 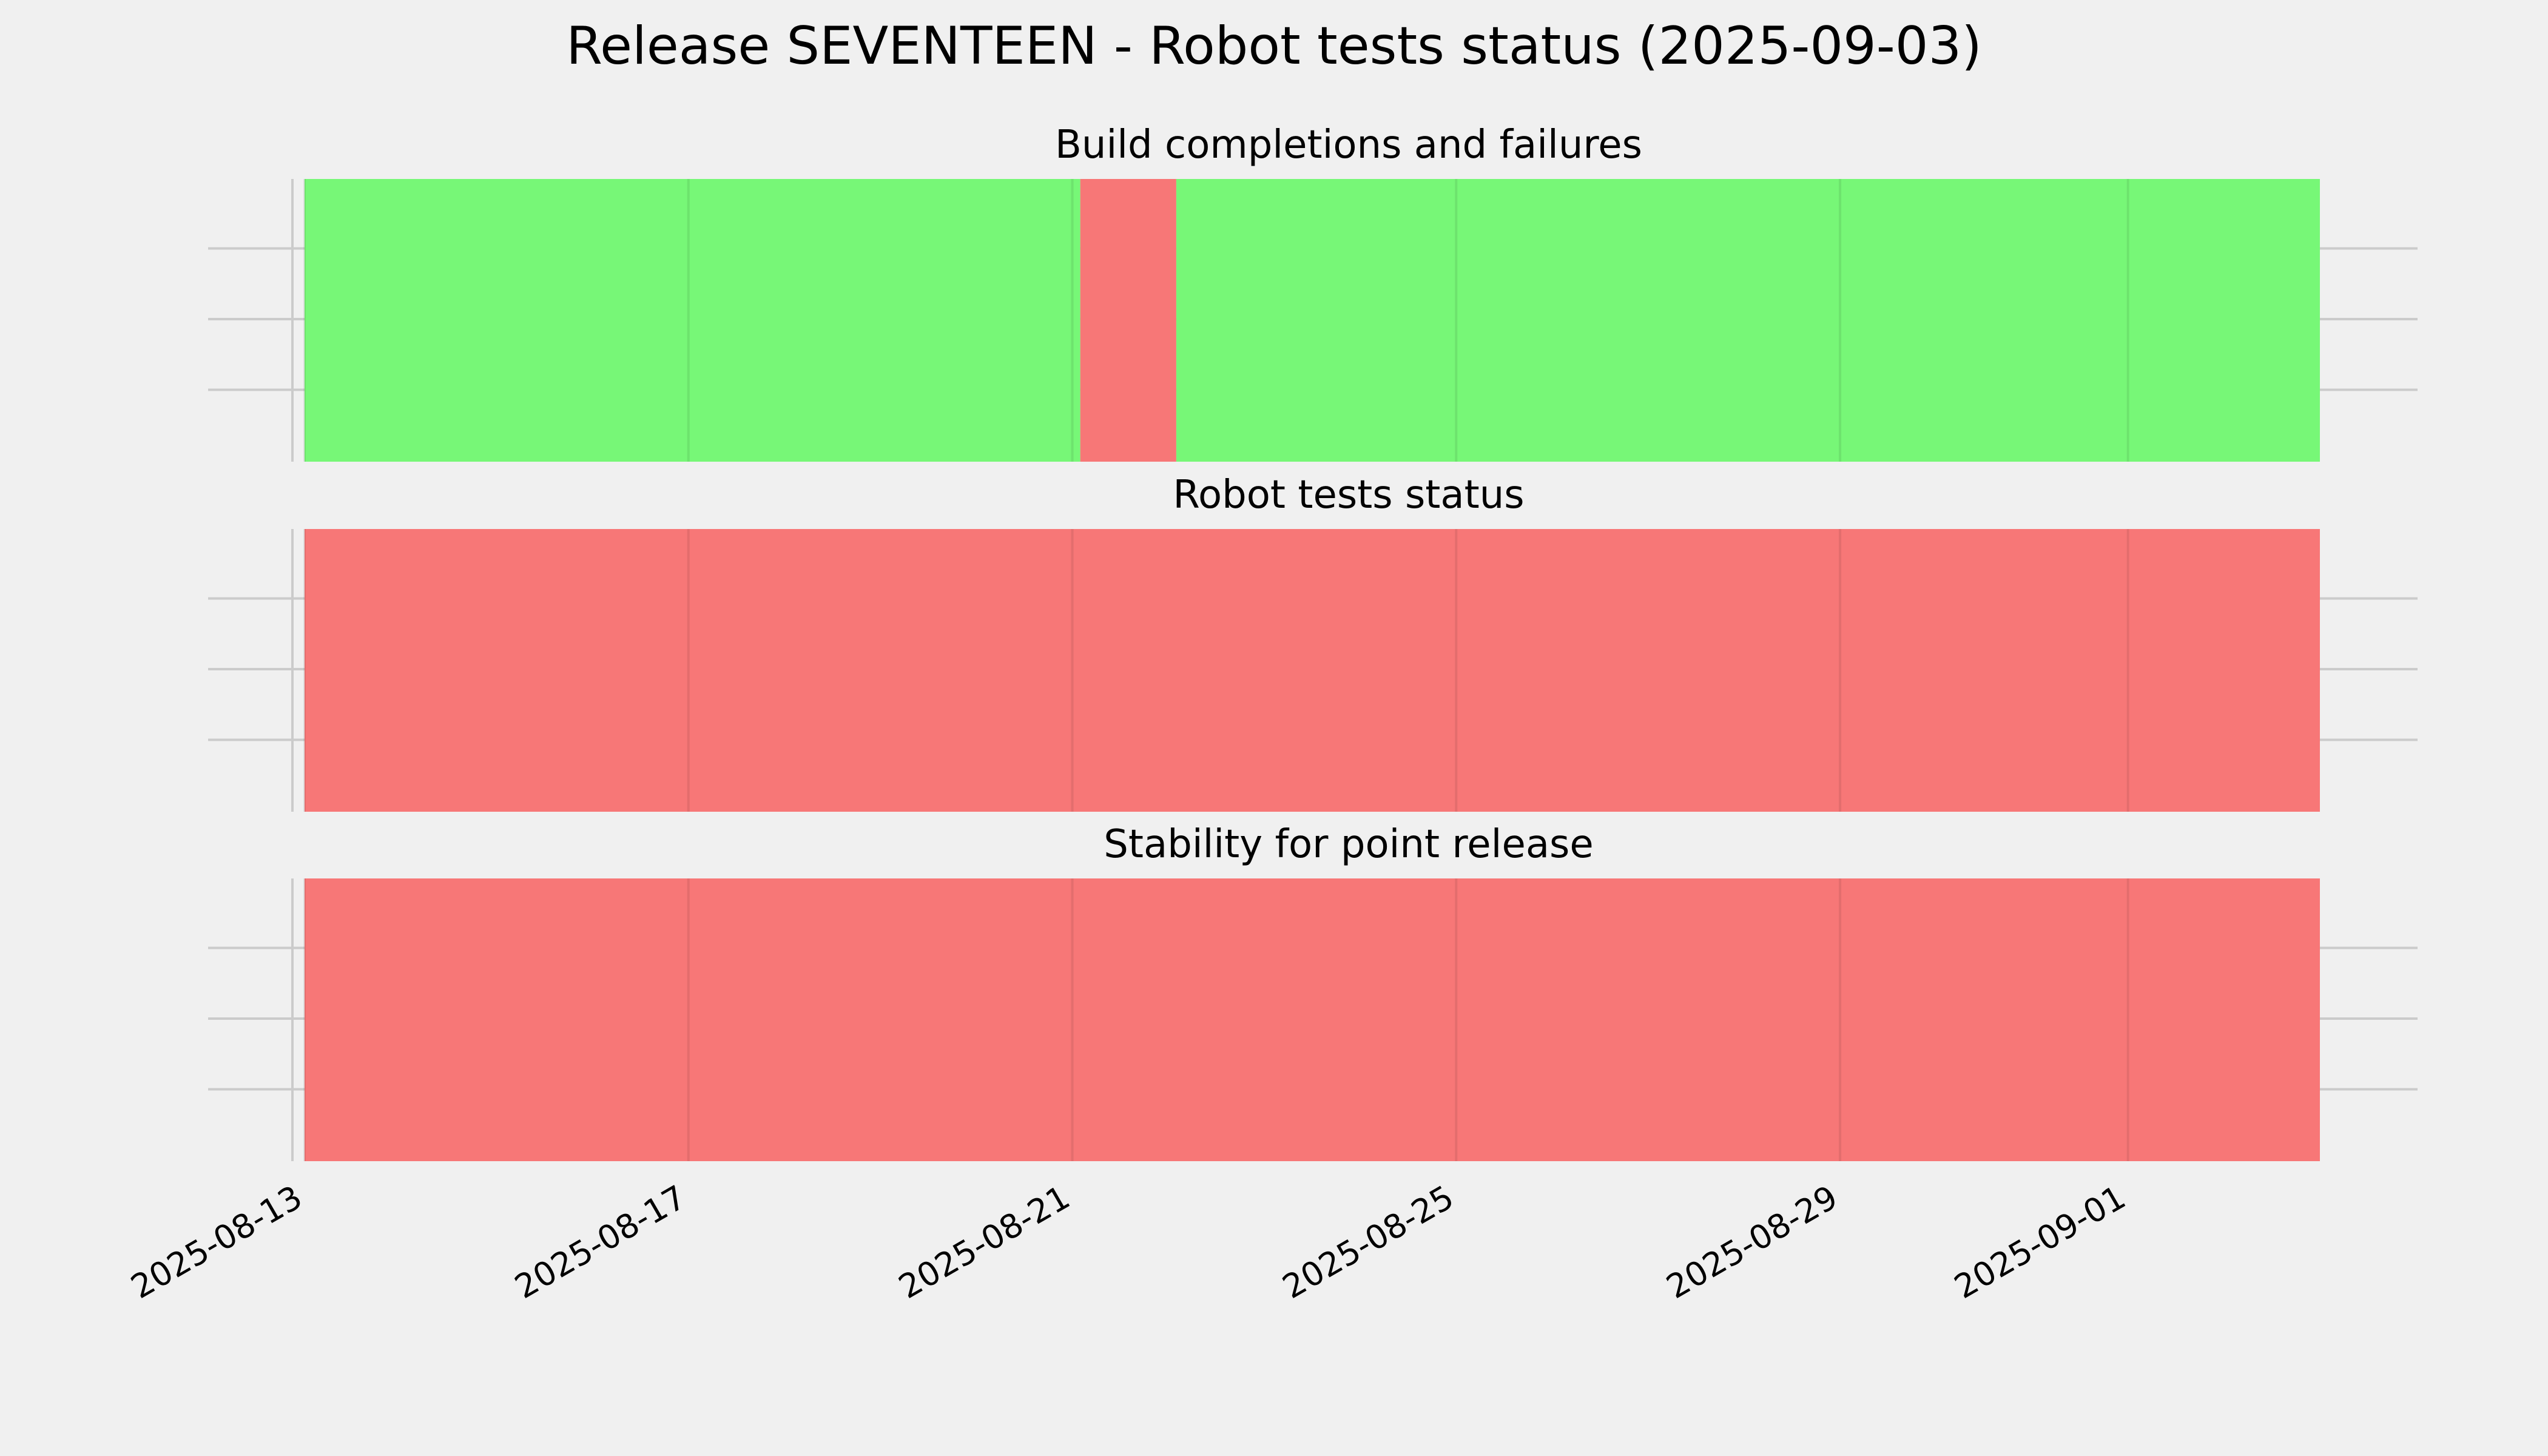 What do you see at coordinates (1348, 145) in the screenshot?
I see `panel-title: Build completions and failures` at bounding box center [1348, 145].